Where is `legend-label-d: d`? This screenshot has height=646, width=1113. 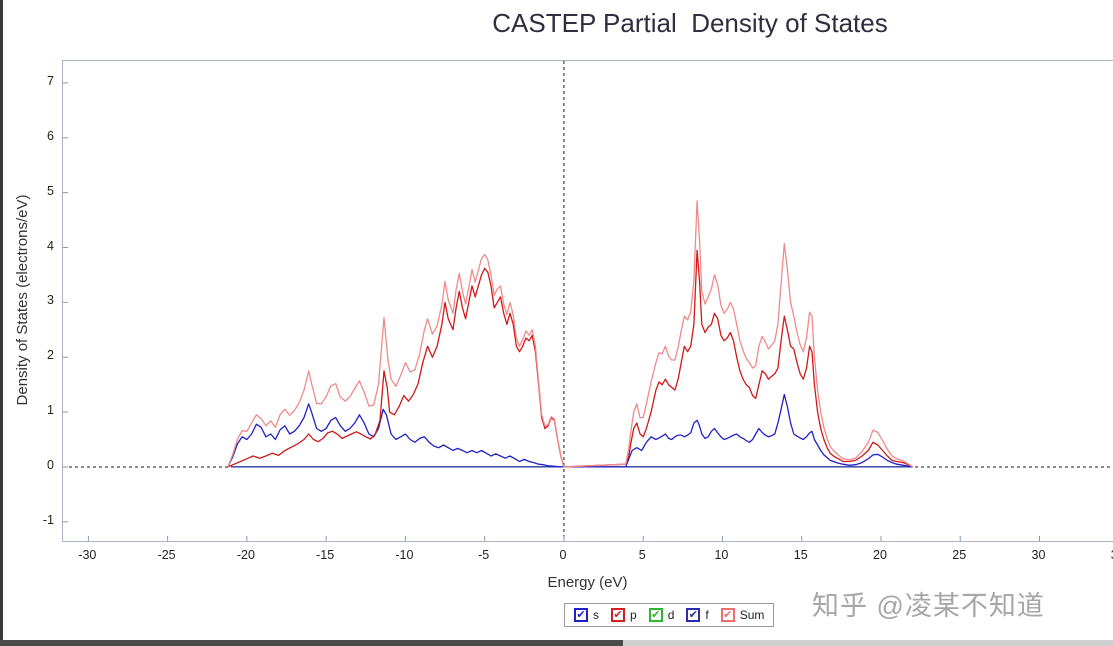
legend-label-d: d is located at coordinates (671, 615).